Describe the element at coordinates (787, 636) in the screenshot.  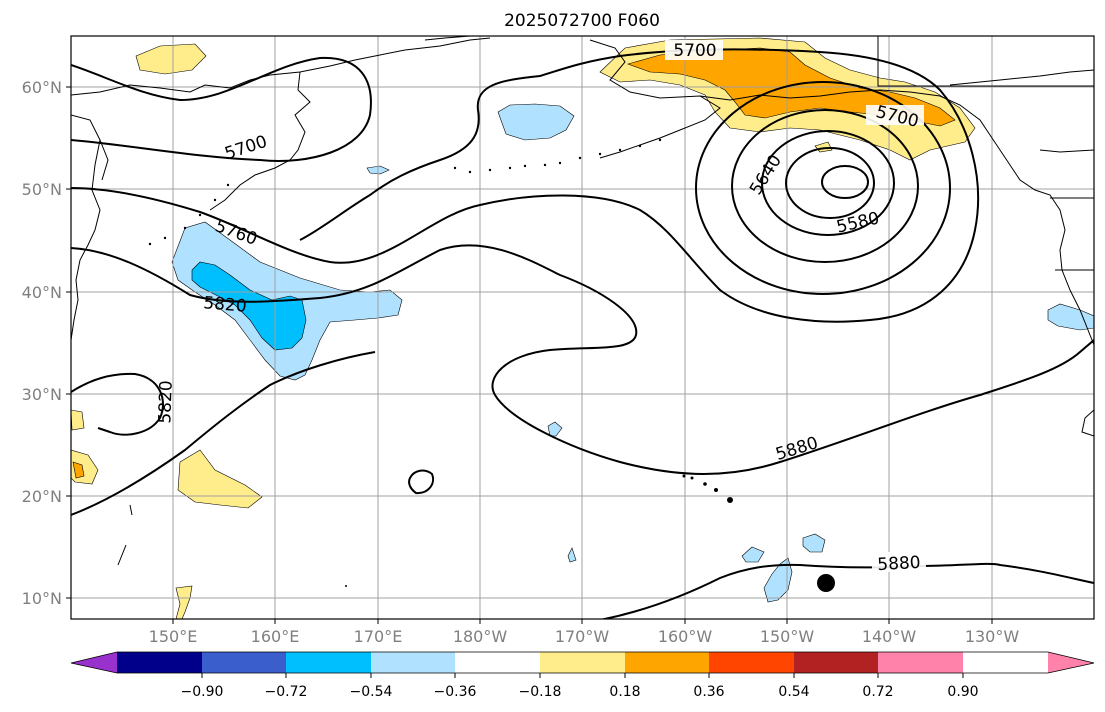
I see `lon-label: 150°W` at that location.